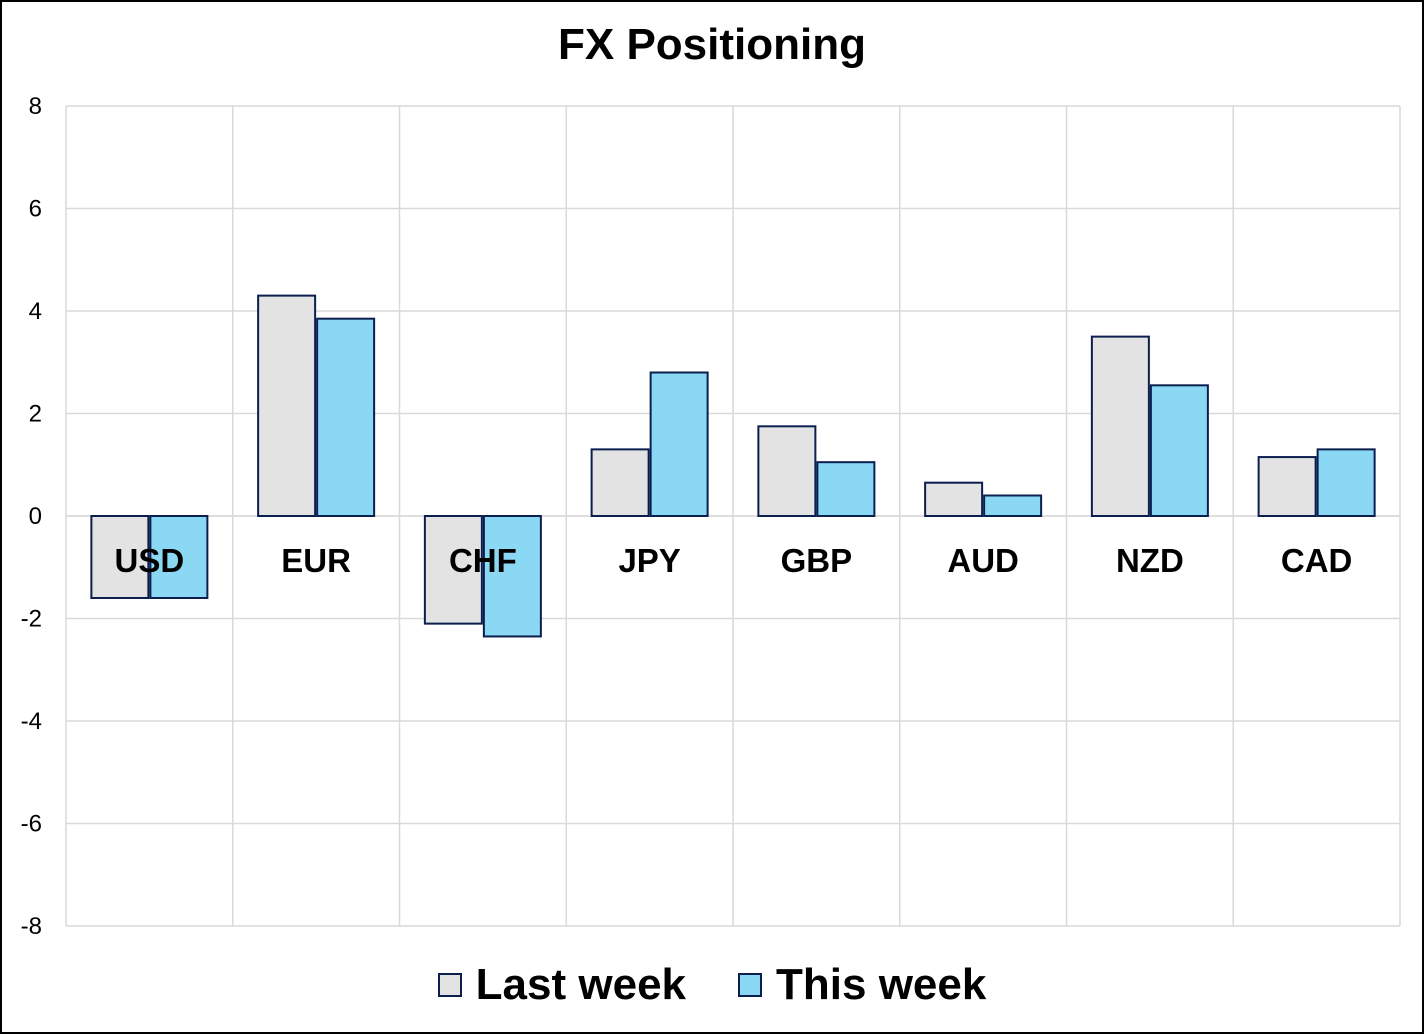  I want to click on bar-this-week-usd, so click(179, 557).